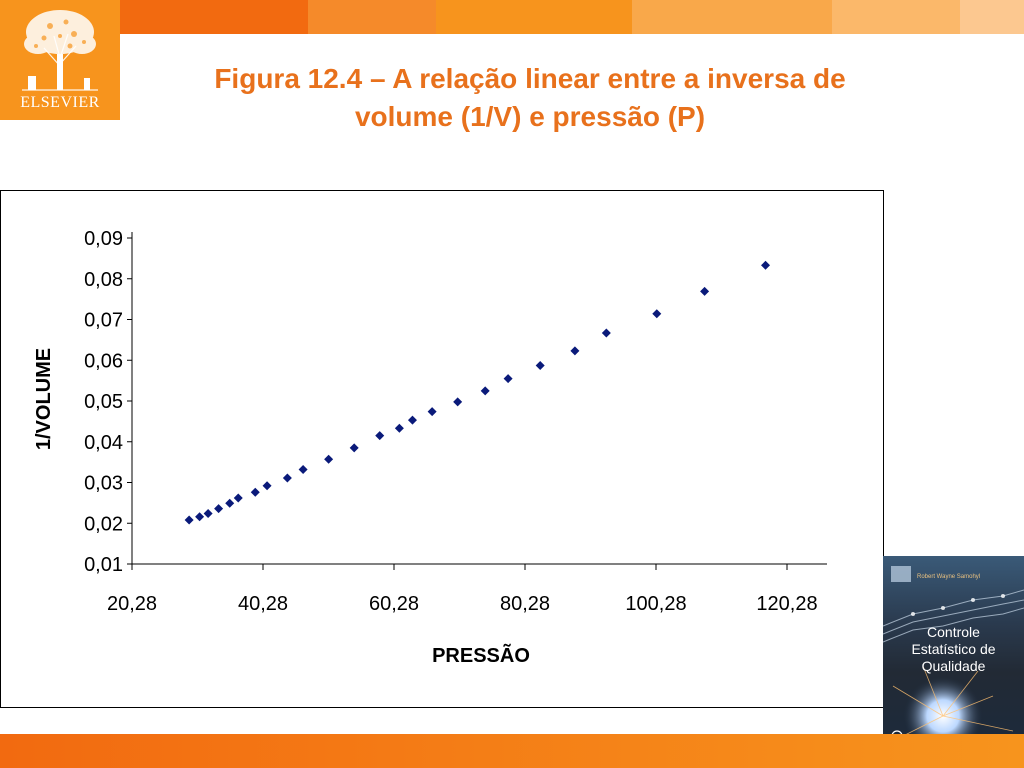 The width and height of the screenshot is (1024, 768). What do you see at coordinates (572, 17) in the screenshot?
I see `top-color-band` at bounding box center [572, 17].